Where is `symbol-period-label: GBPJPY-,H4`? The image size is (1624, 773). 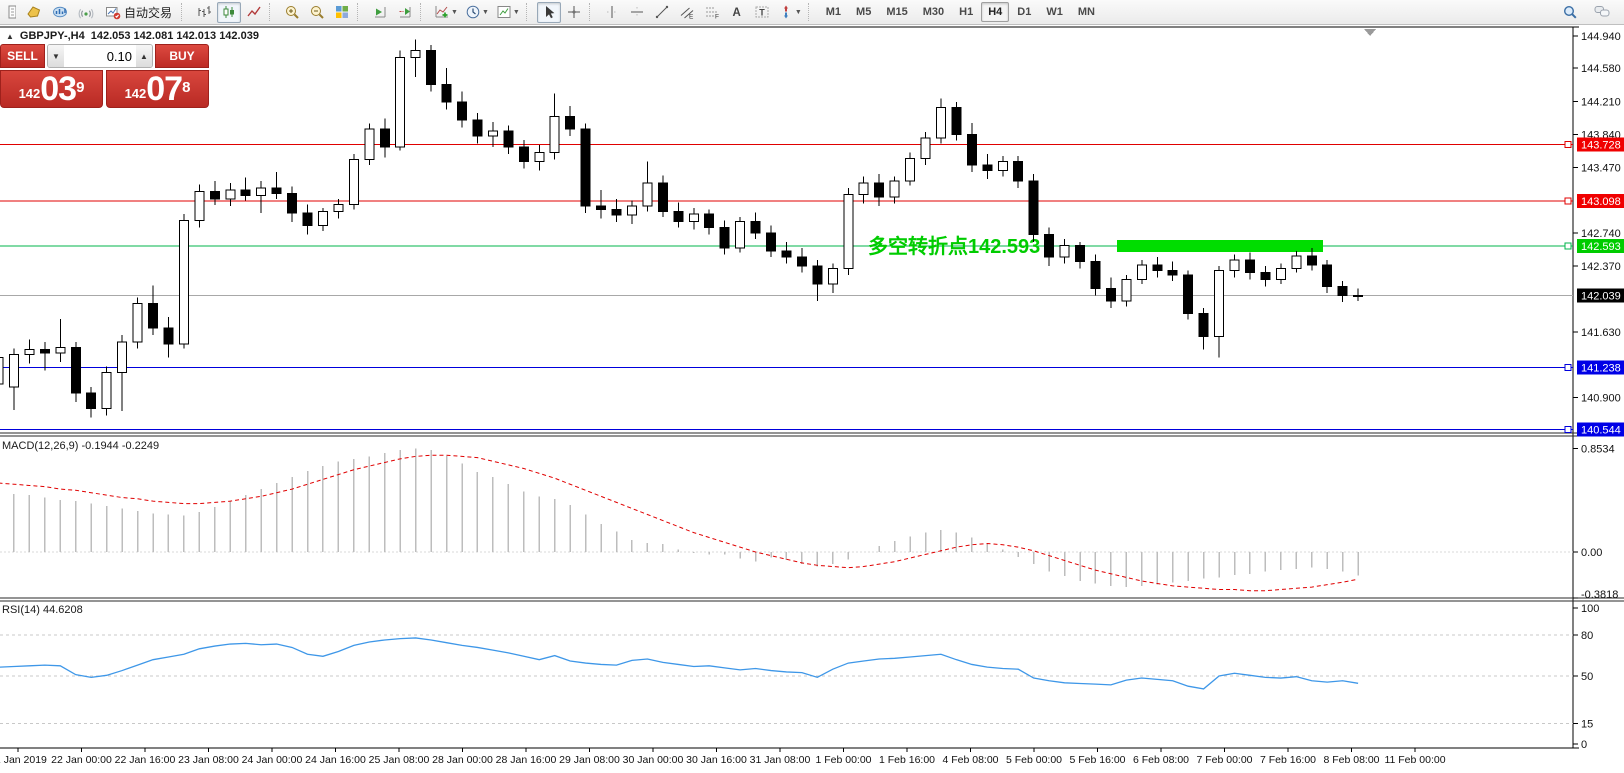 symbol-period-label: GBPJPY-,H4 is located at coordinates (52, 36).